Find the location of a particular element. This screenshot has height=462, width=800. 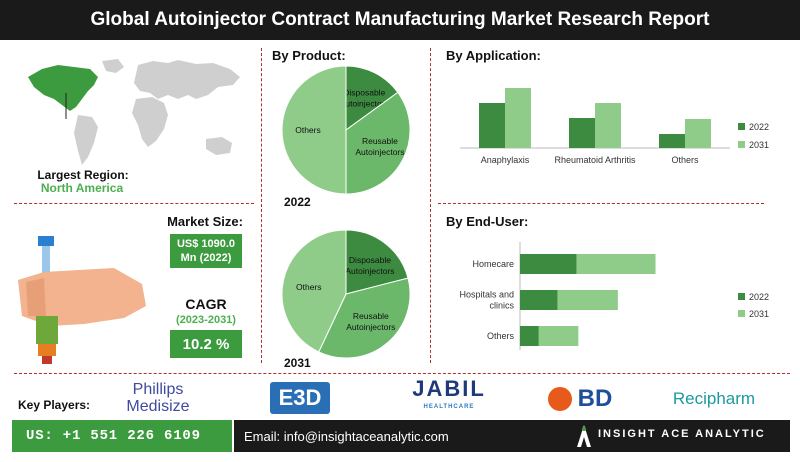

africa-shape is located at coordinates (150, 122).